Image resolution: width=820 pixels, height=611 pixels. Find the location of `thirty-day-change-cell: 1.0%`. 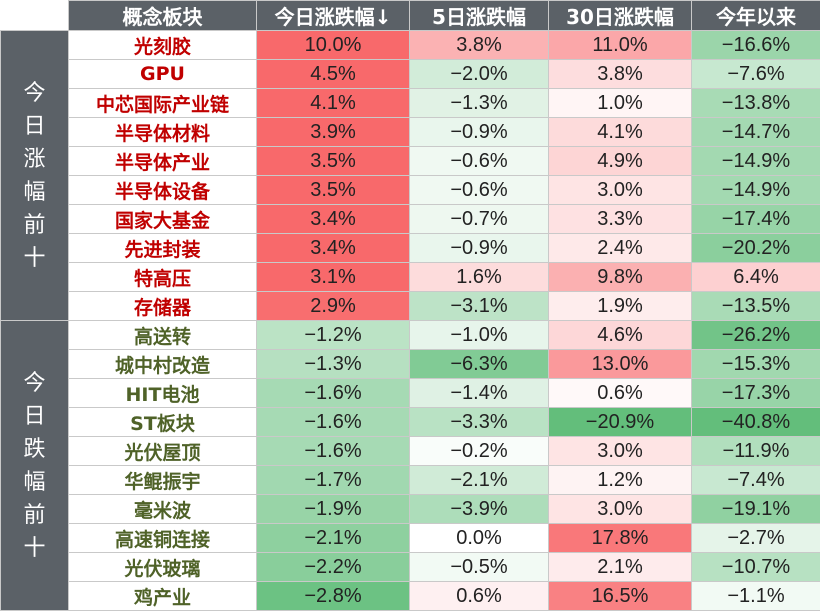

thirty-day-change-cell: 1.0% is located at coordinates (620, 103).